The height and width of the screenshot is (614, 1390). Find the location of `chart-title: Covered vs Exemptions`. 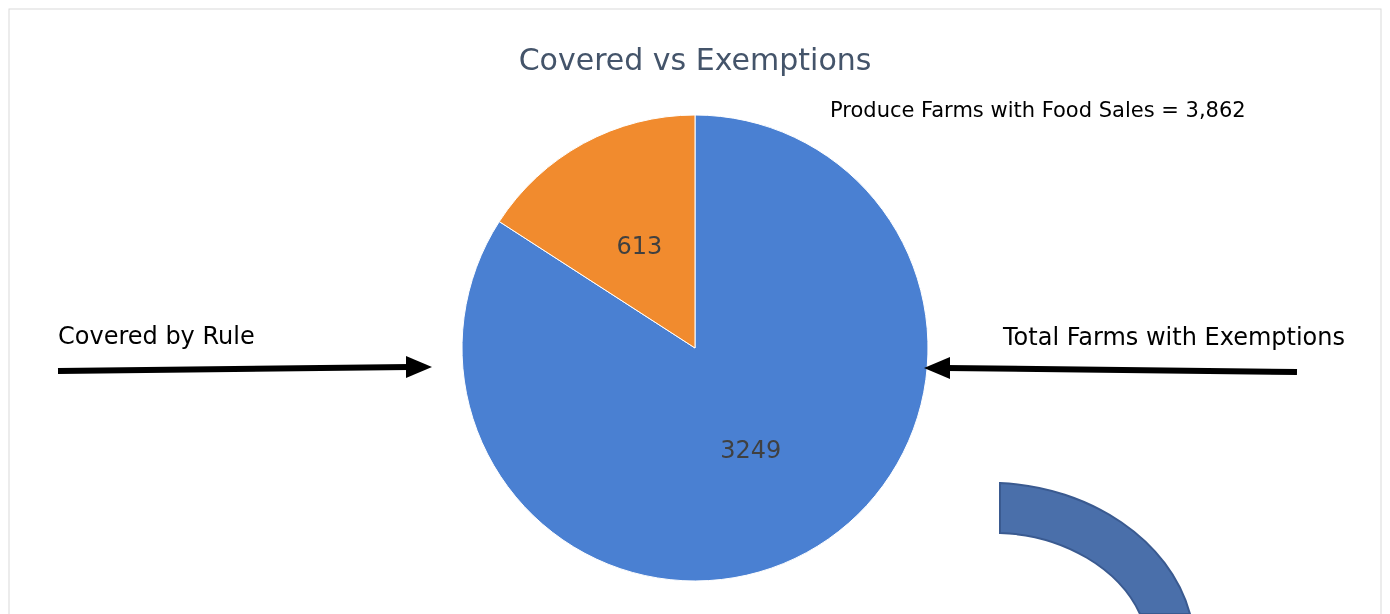

chart-title: Covered vs Exemptions is located at coordinates (695, 59).